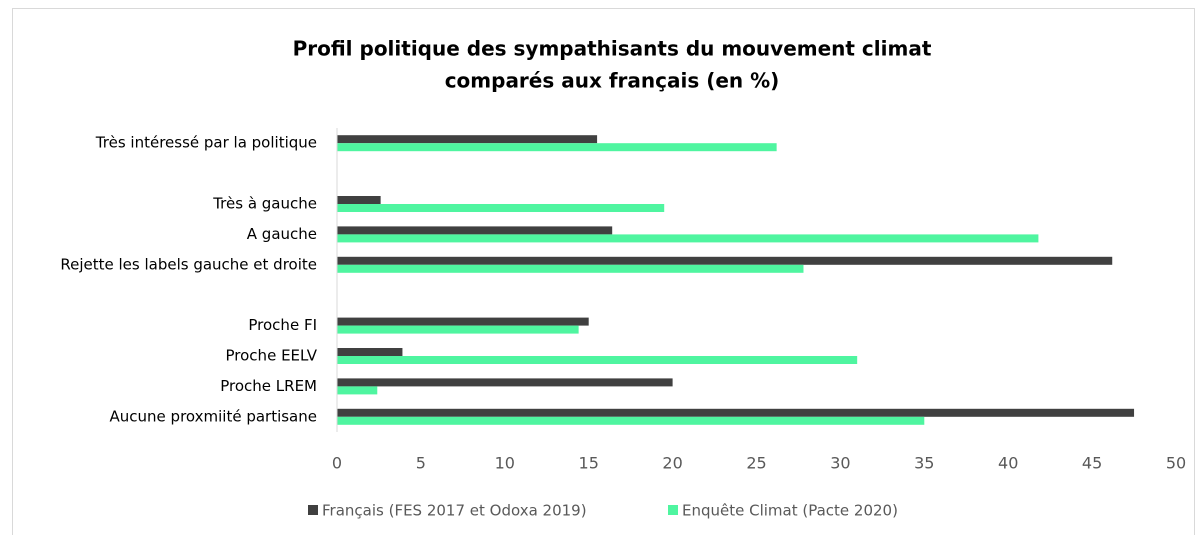 The image size is (1200, 535). What do you see at coordinates (790, 511) in the screenshot?
I see `legend-label: Enquête Climat (Pacte 2020)` at bounding box center [790, 511].